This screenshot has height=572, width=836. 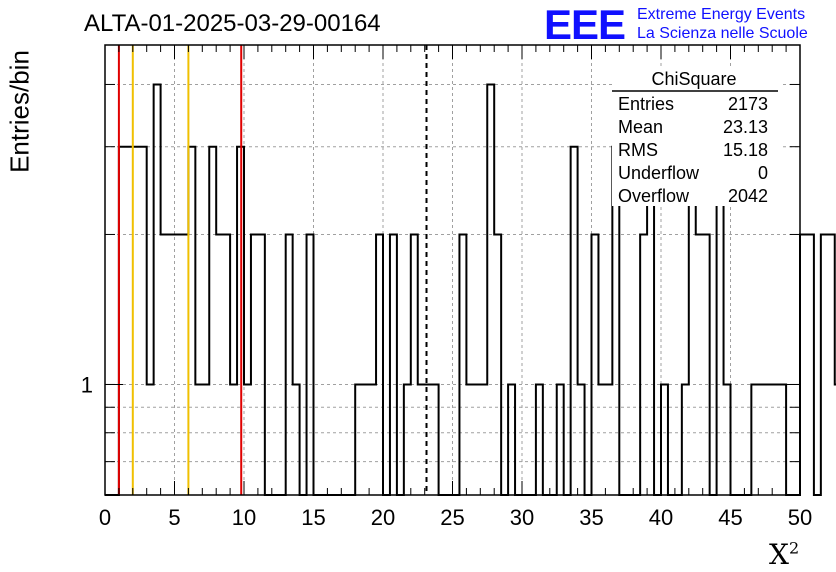 I want to click on stats-label: Mean, so click(x=640, y=127).